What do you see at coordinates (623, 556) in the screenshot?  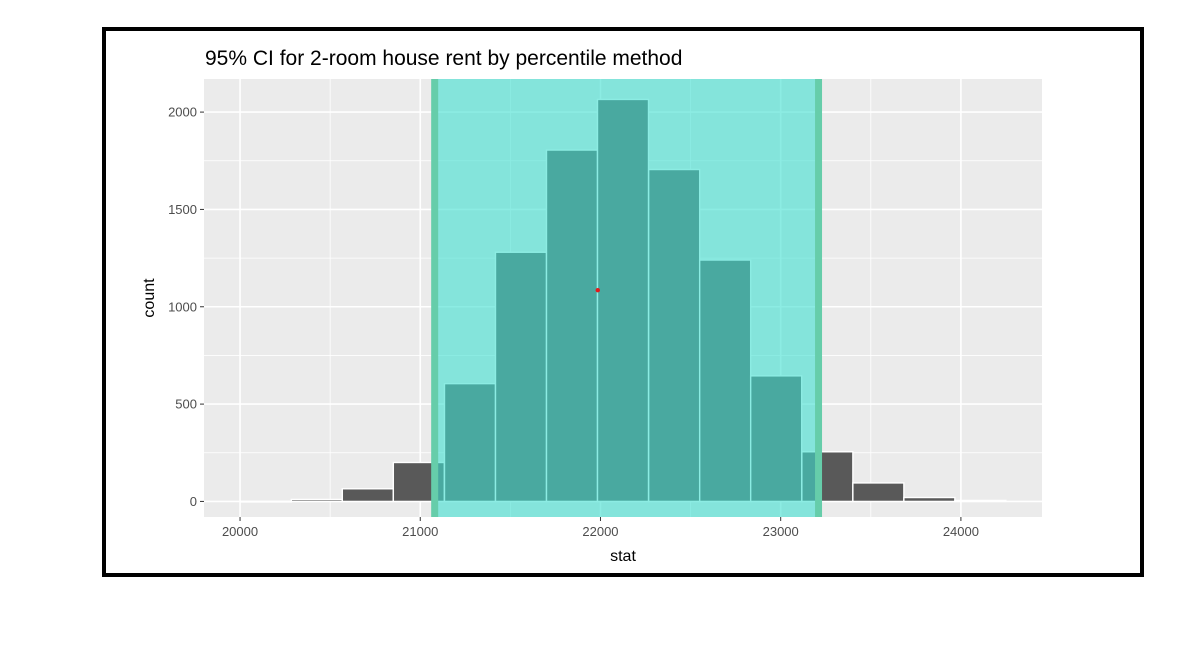 I see `x-axis-title: stat` at bounding box center [623, 556].